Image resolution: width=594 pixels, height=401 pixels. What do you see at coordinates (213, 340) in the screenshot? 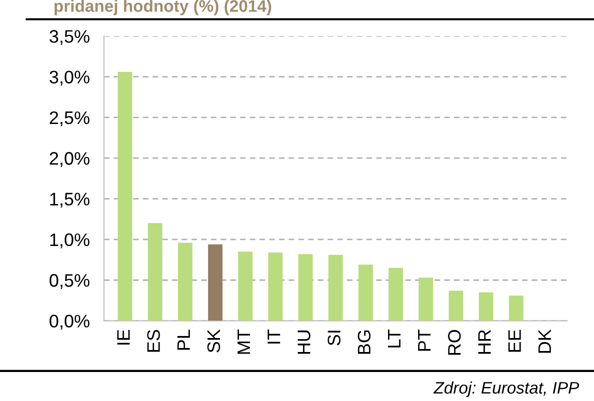
I see `x-tick-label: SK` at bounding box center [213, 340].